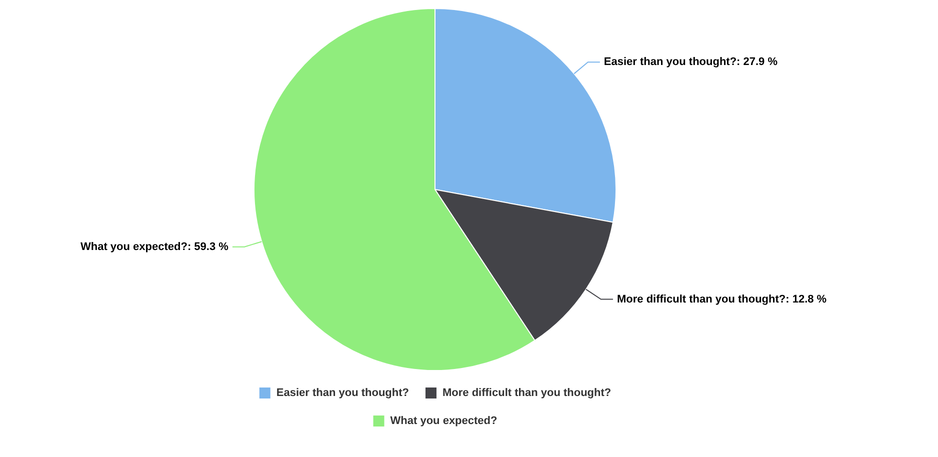  I want to click on data-label: Easier than you thought?: 27.9 %, so click(691, 62).